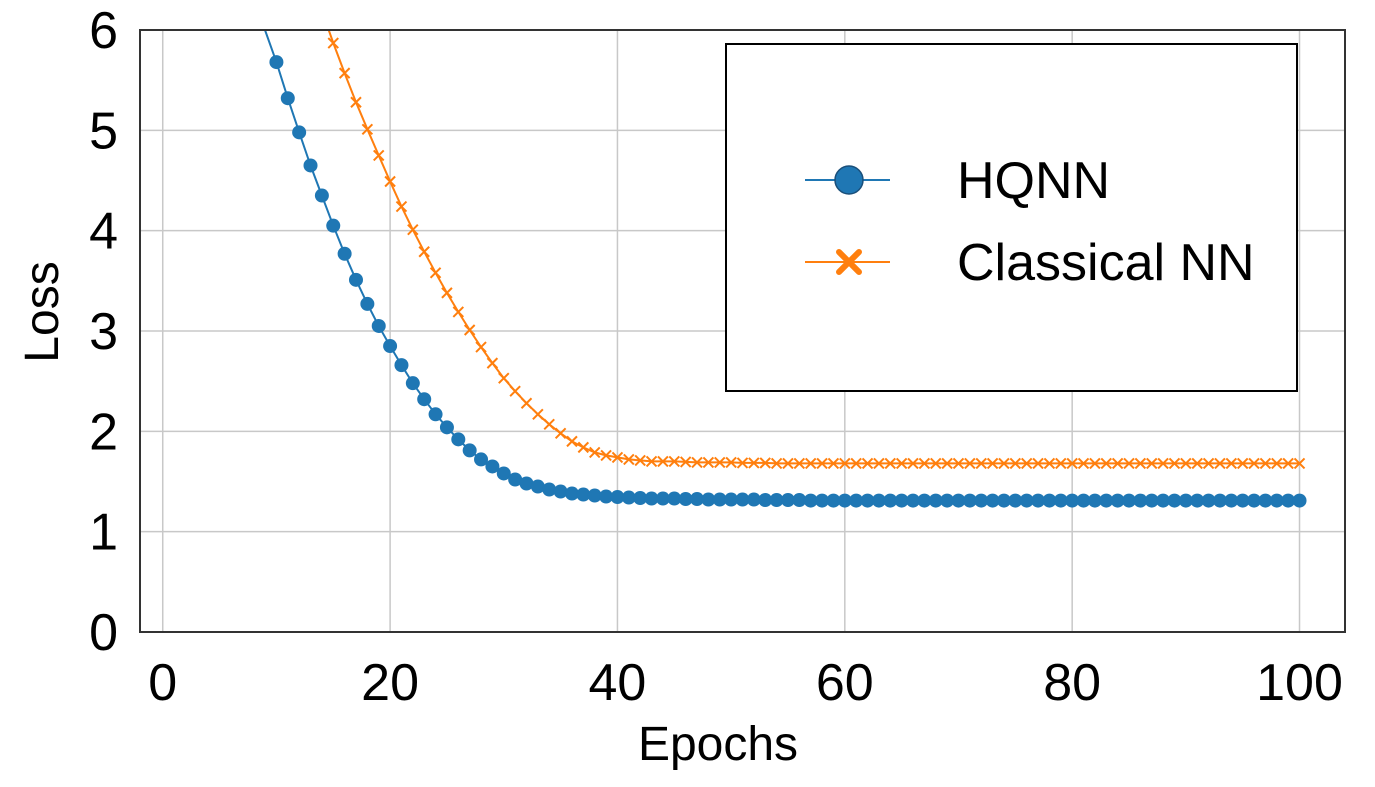 This screenshot has width=1375, height=787. I want to click on x-tick-label: 20, so click(390, 683).